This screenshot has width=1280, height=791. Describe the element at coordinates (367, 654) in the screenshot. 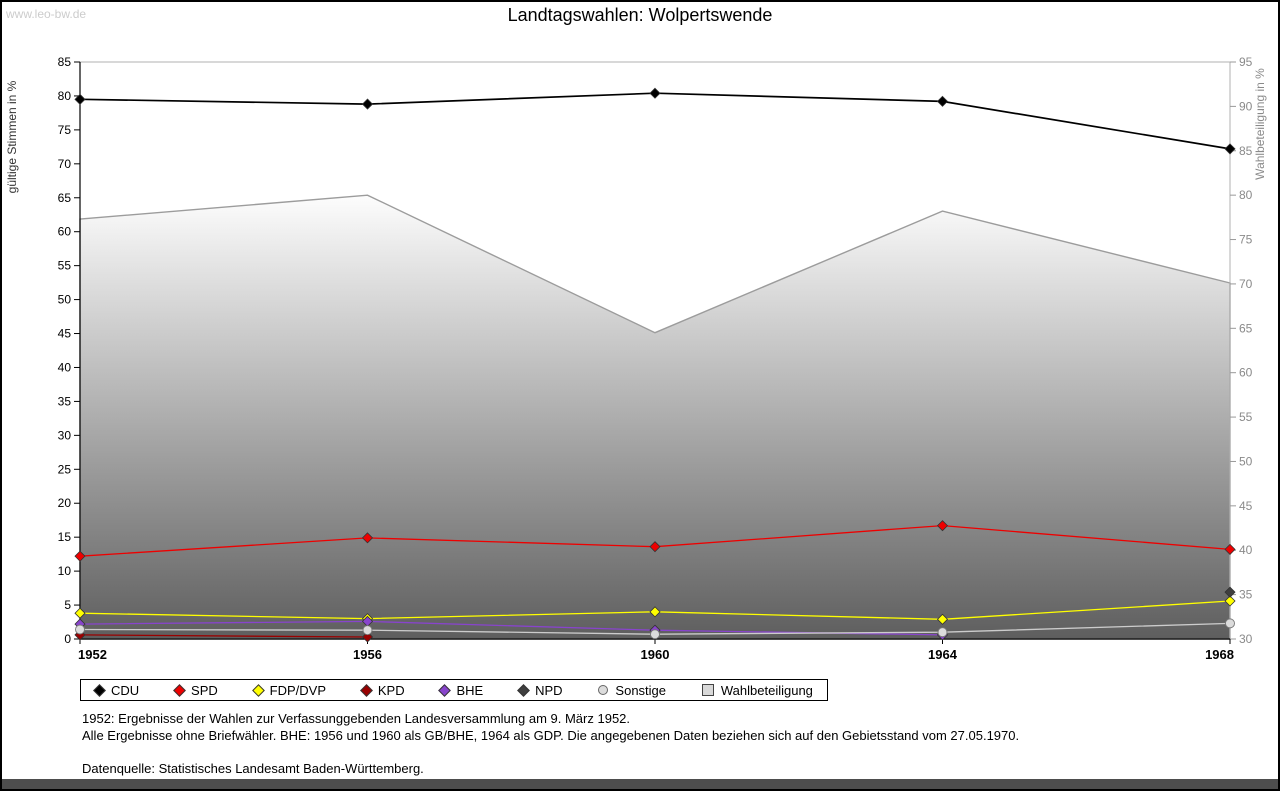

I see `svg-text: 1956` at that location.